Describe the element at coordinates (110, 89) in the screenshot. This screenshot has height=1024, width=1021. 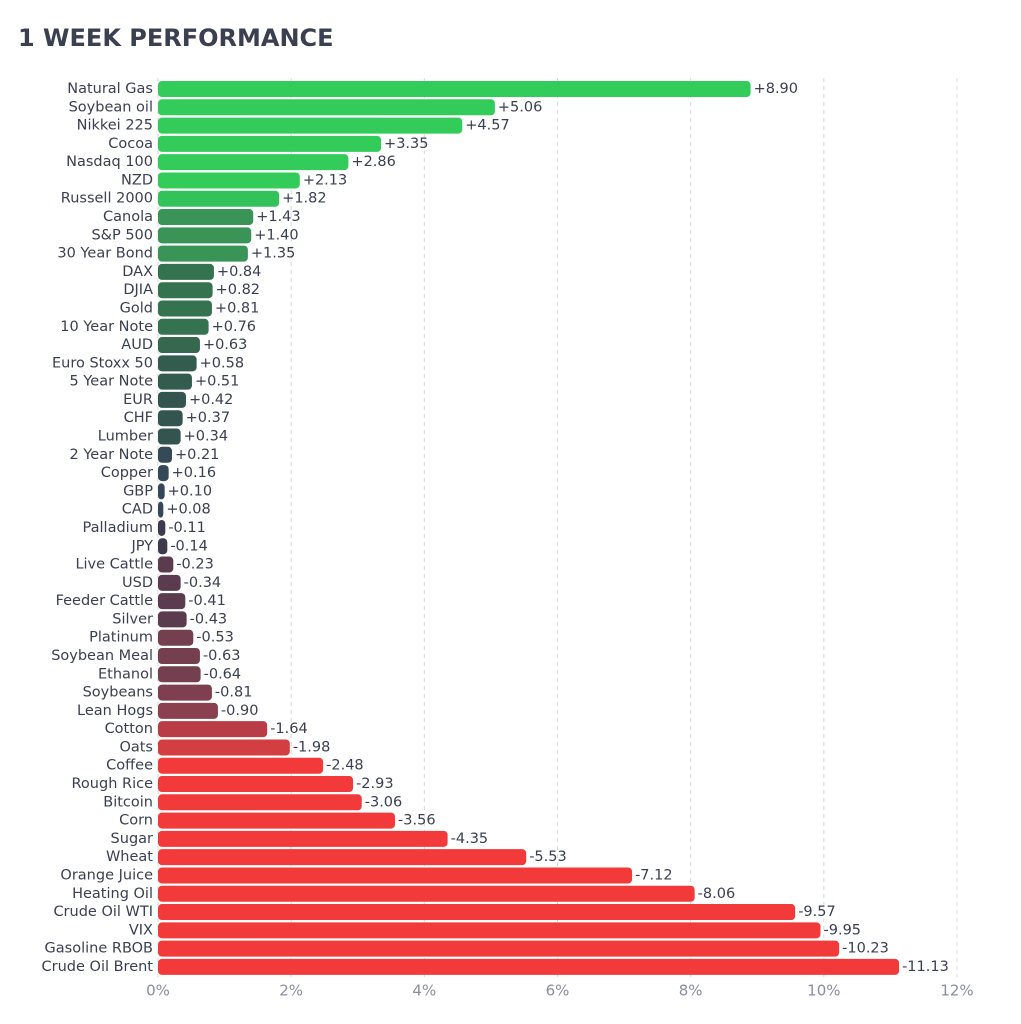
I see `category-label: Natural Gas` at that location.